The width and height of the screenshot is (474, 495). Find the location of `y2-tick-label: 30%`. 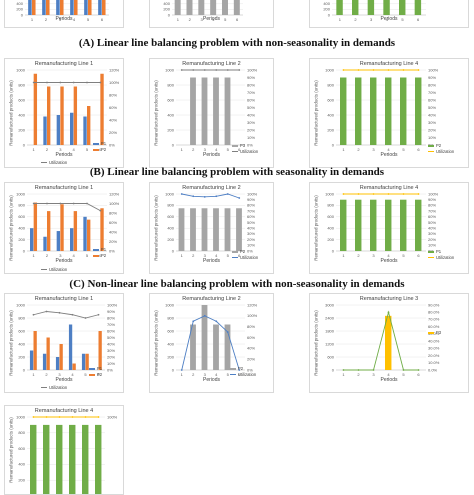

y2-tick-label: 30% is located at coordinates (251, 122).